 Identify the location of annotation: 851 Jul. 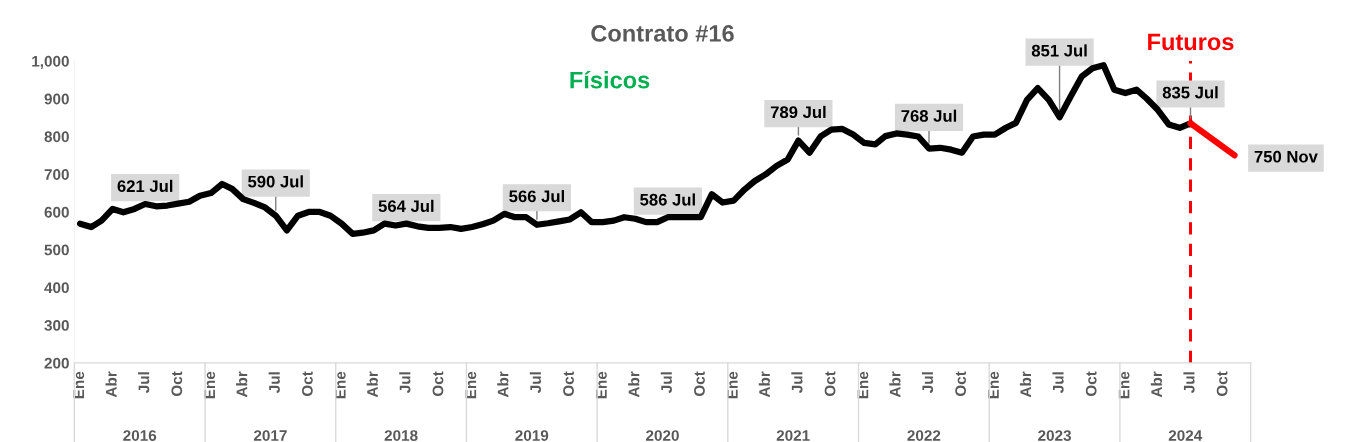
(1059, 50).